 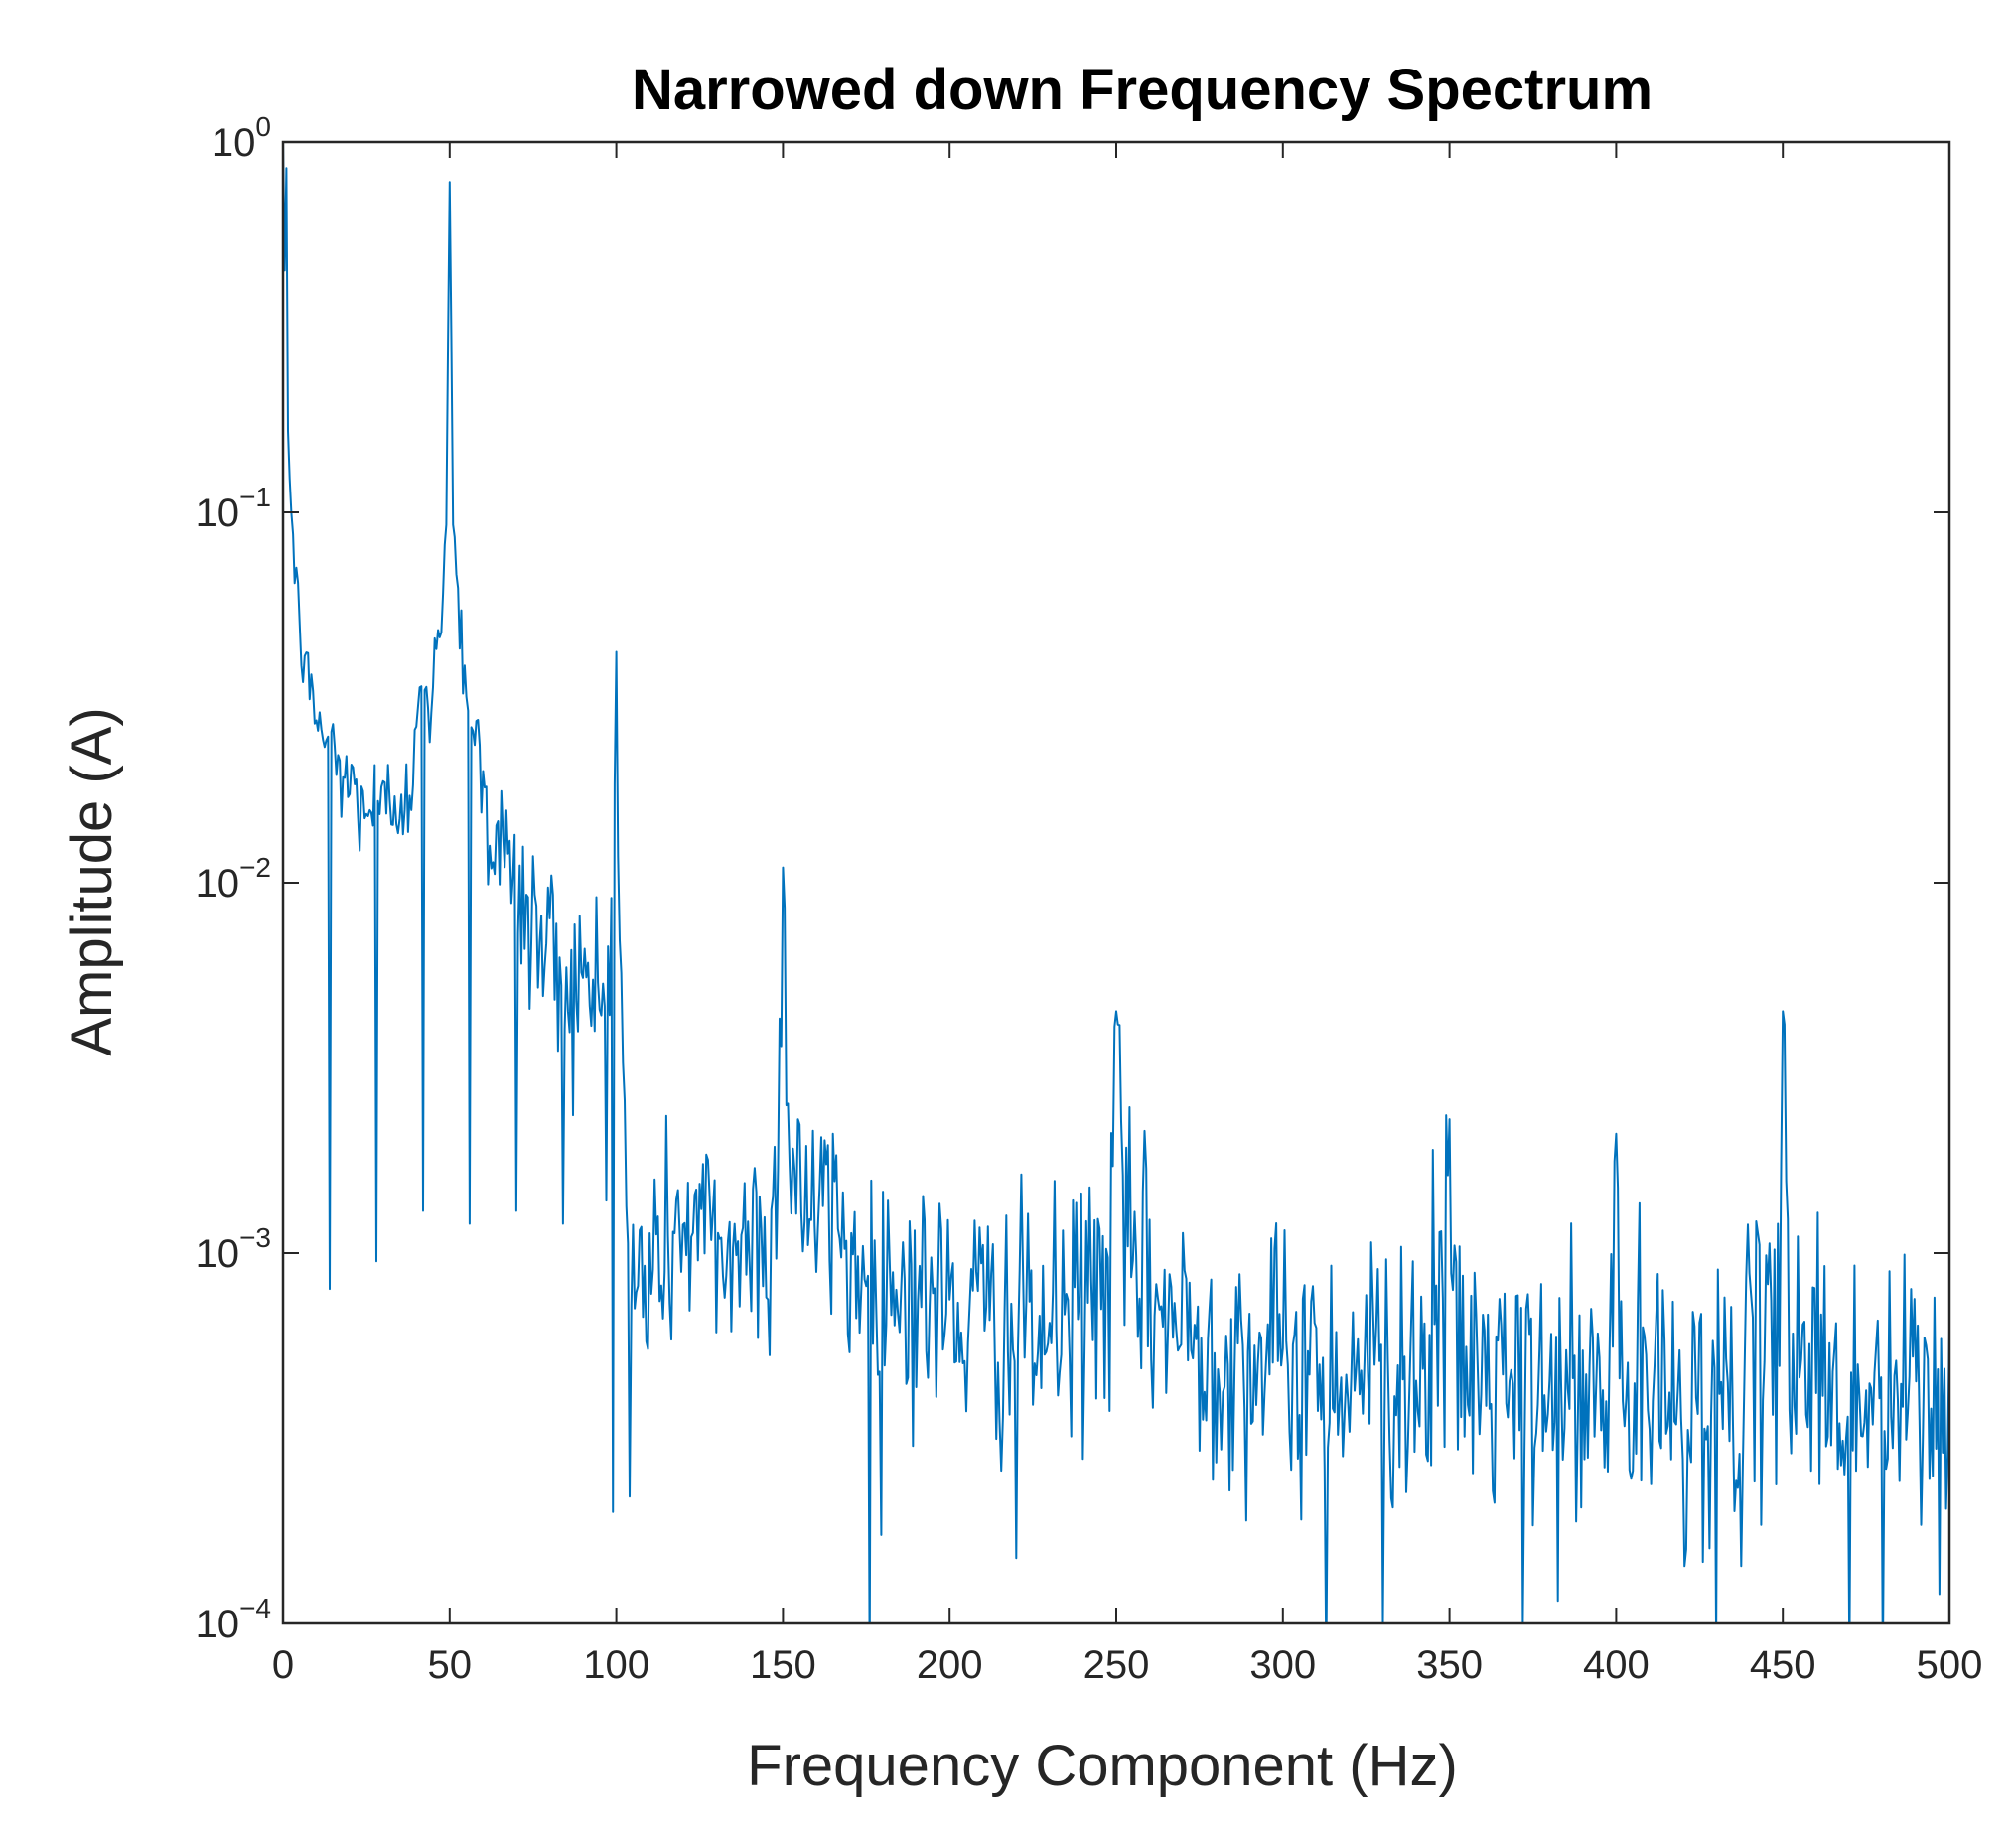 What do you see at coordinates (783, 1665) in the screenshot?
I see `x-tick-label: 150` at bounding box center [783, 1665].